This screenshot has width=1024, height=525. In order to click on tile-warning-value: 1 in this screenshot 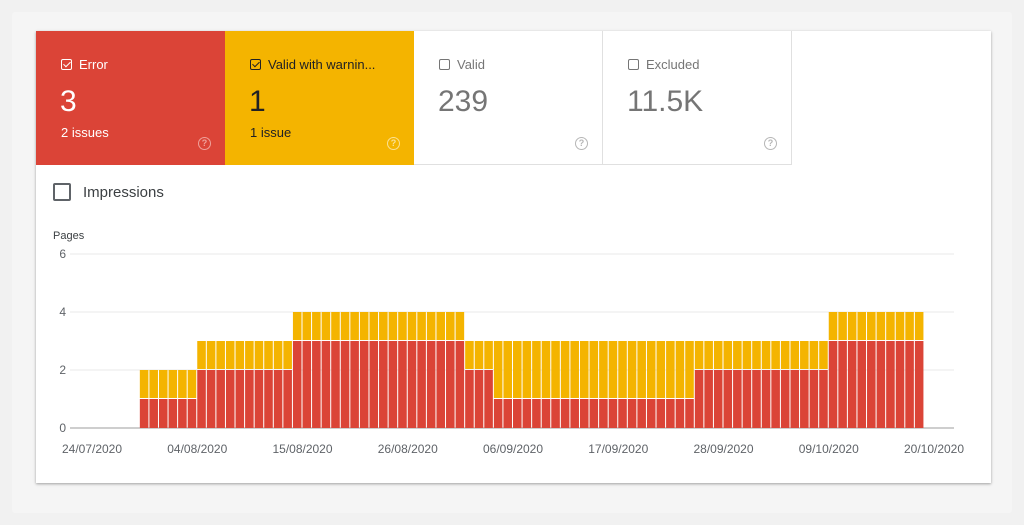, I will do `click(257, 101)`.